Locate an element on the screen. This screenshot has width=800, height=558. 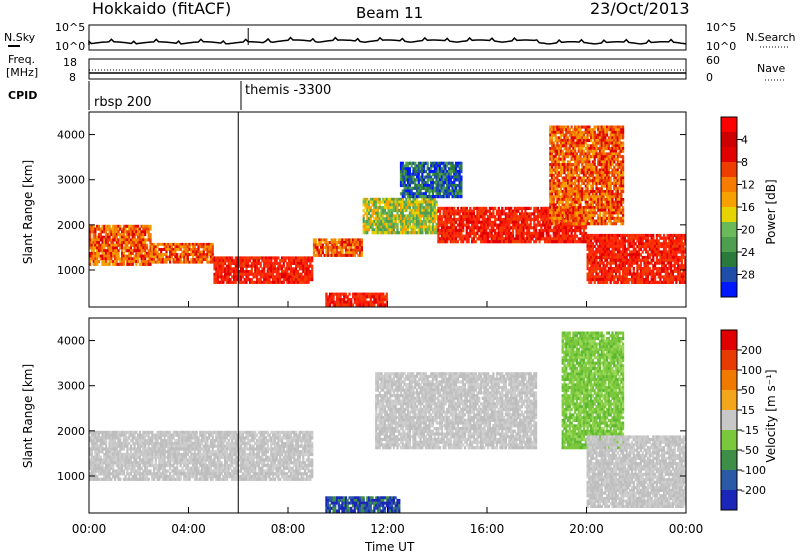
data-band is located at coordinates (263, 270).